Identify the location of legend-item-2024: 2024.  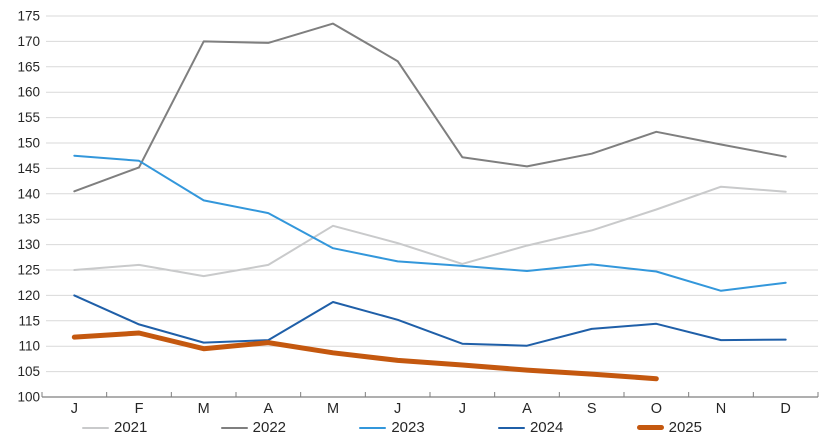
(530, 427).